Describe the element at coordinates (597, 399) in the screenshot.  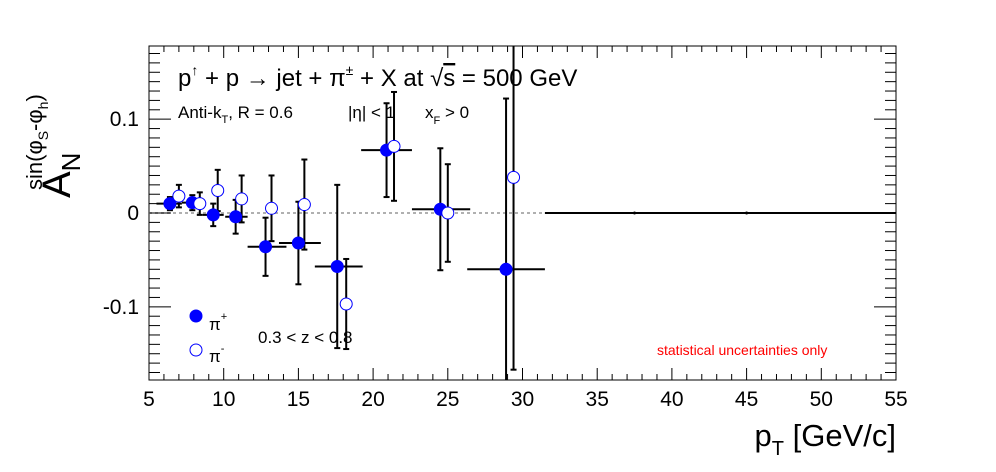
I see `x-tick-label: 35` at that location.